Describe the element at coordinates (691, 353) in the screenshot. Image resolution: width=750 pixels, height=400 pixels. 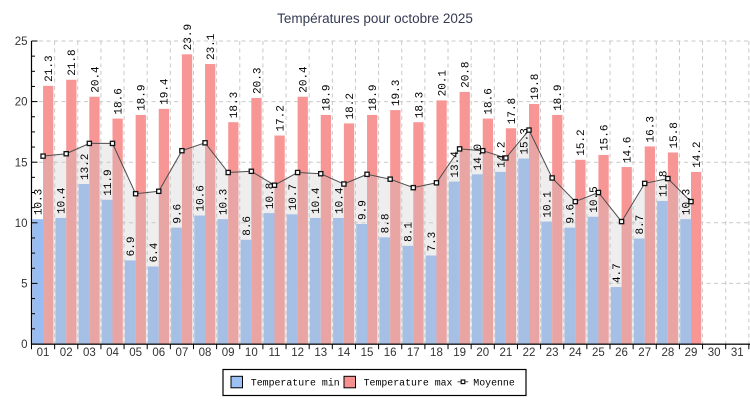
I see `svg-text: 29` at that location.